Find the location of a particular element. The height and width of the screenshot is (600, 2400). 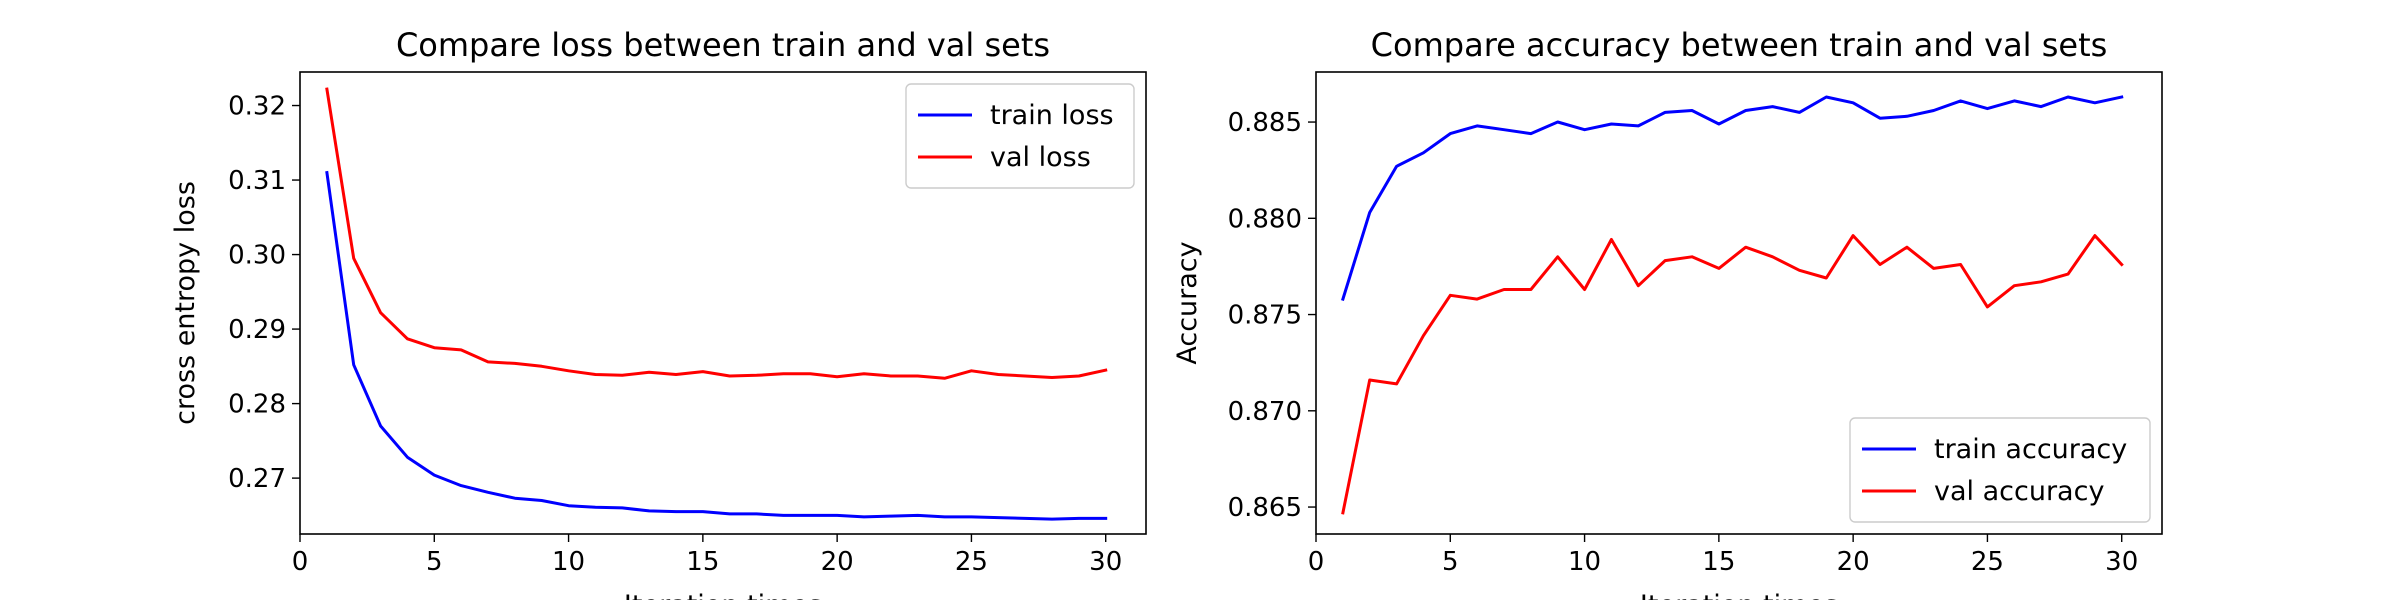

loss-chart-xtick-label: 15 is located at coordinates (702, 562).